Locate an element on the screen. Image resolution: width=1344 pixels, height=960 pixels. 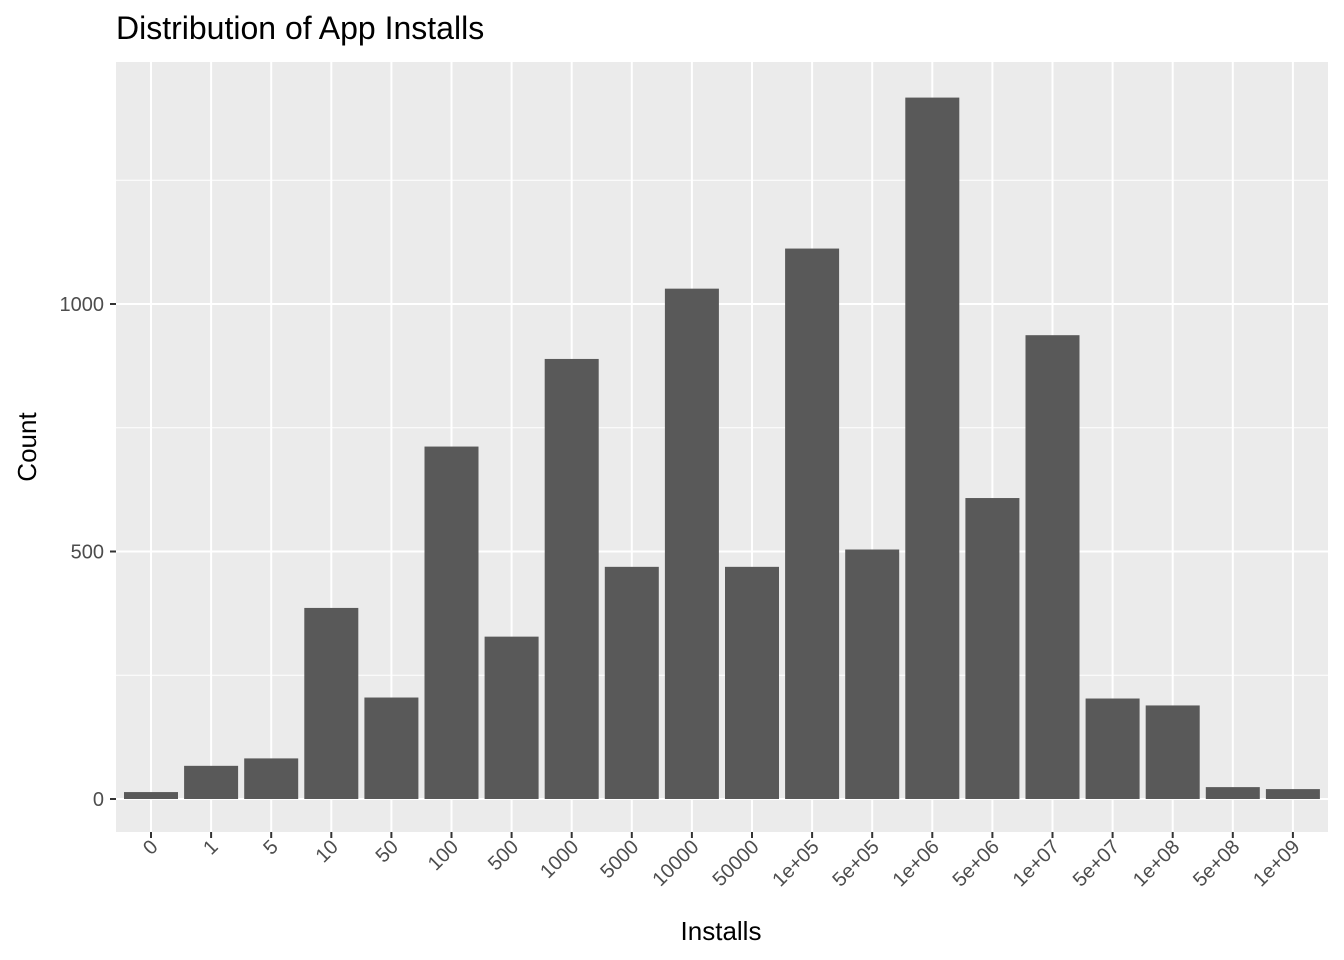
bar-1e+08 is located at coordinates (1172, 752).